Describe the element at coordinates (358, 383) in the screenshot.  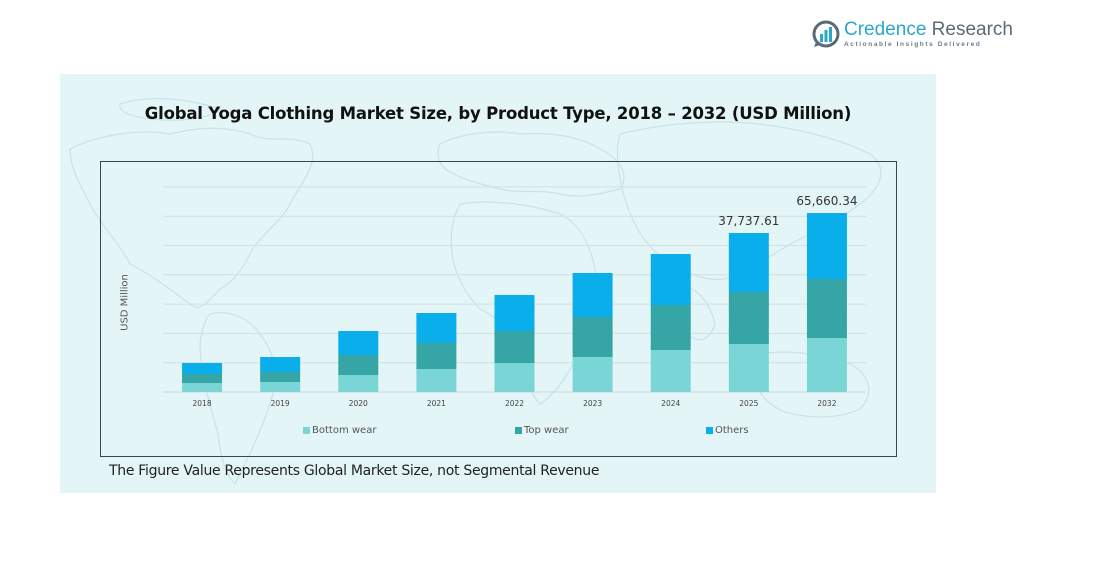
I see `bar-bottom-wear-2020` at that location.